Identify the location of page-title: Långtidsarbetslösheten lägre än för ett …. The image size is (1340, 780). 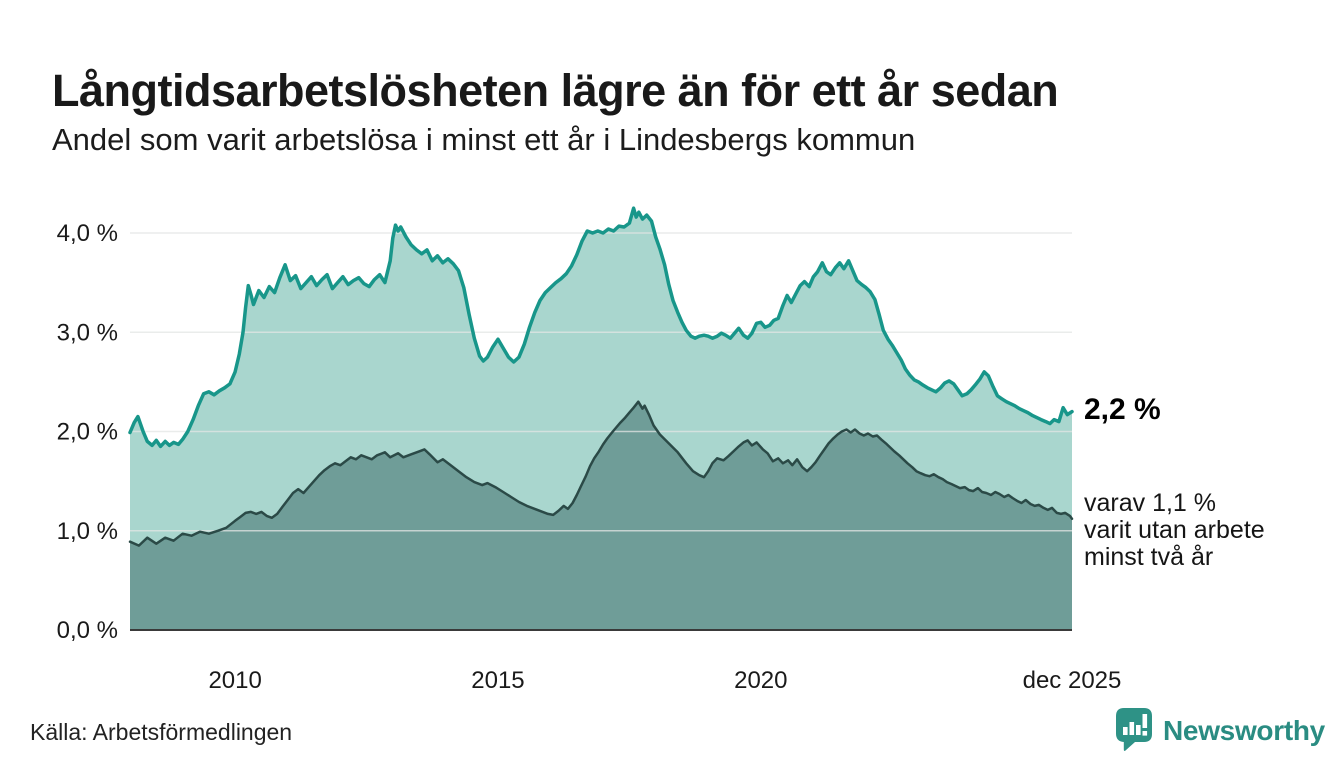
(555, 91).